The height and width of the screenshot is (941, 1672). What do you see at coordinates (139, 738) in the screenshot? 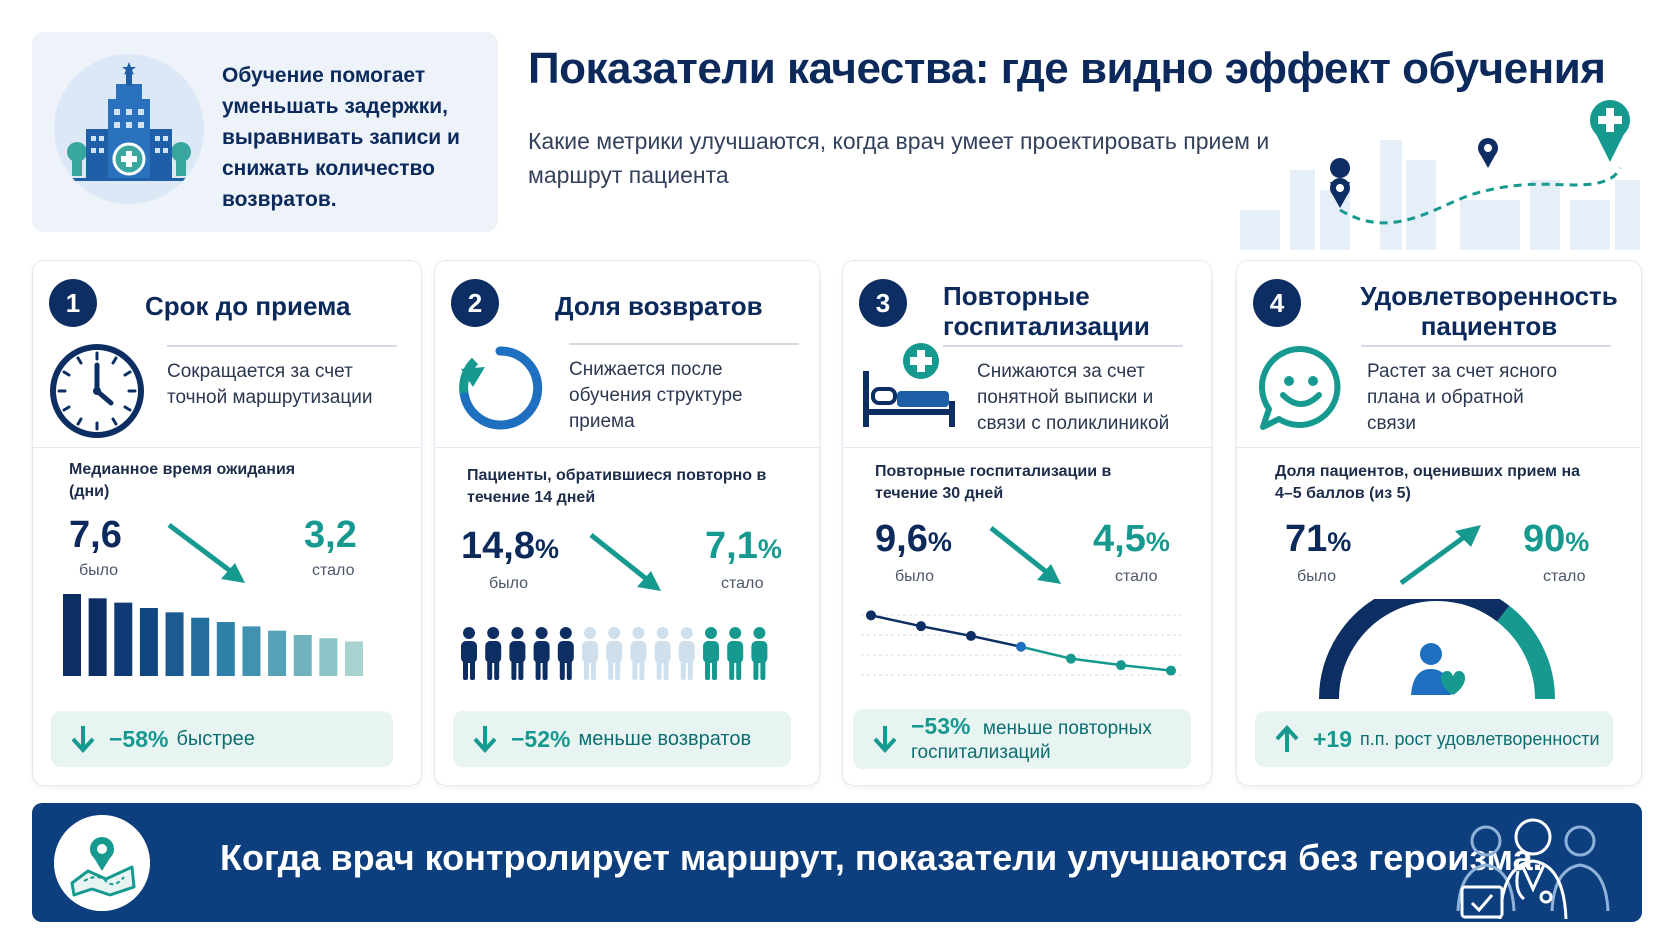
I see `result-value: −58%` at bounding box center [139, 738].